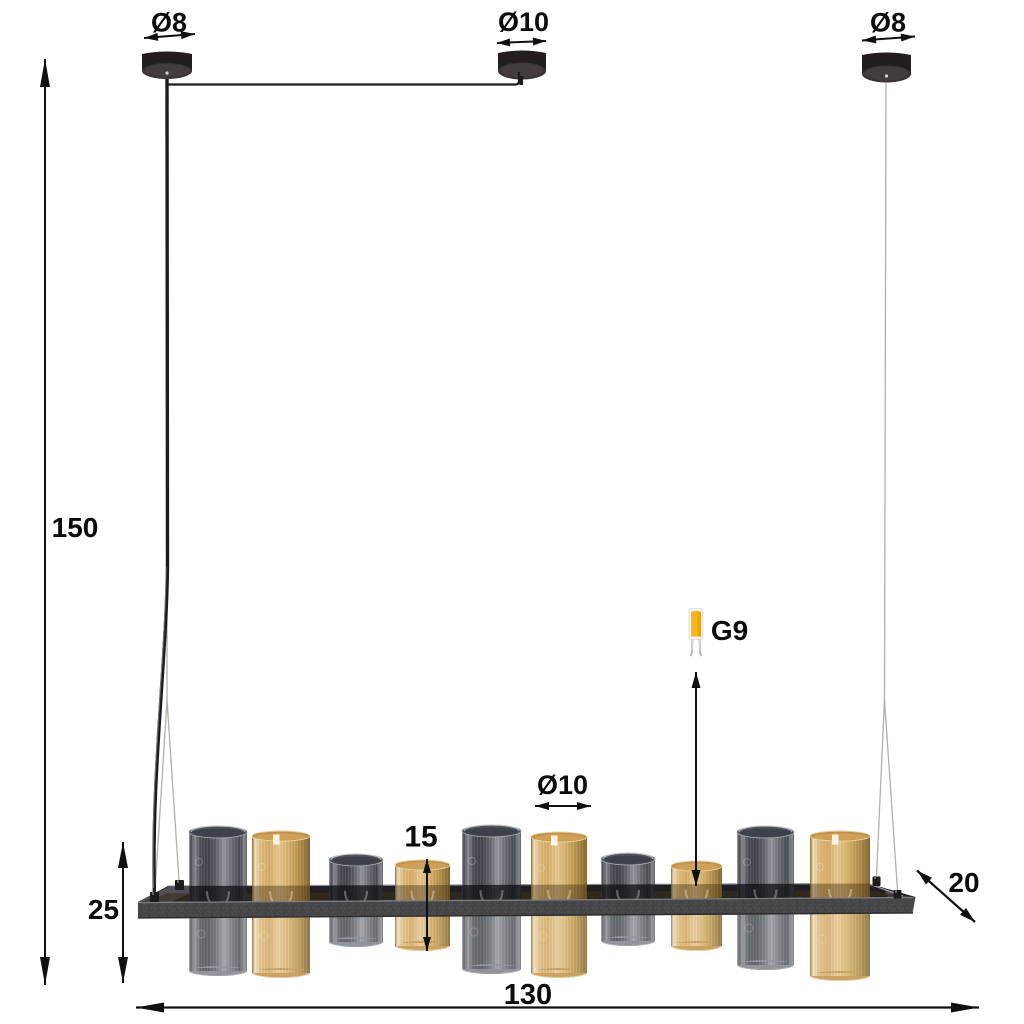 The height and width of the screenshot is (1024, 1024). Describe the element at coordinates (75, 527) in the screenshot. I see `svg-text: 150` at that location.